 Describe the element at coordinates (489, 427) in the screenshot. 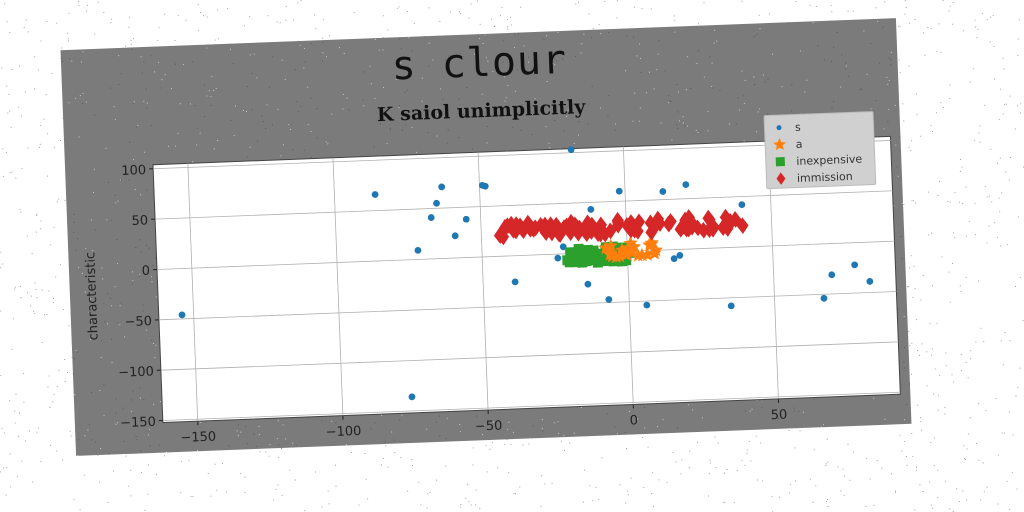

I see `x-tick-label: −50` at that location.